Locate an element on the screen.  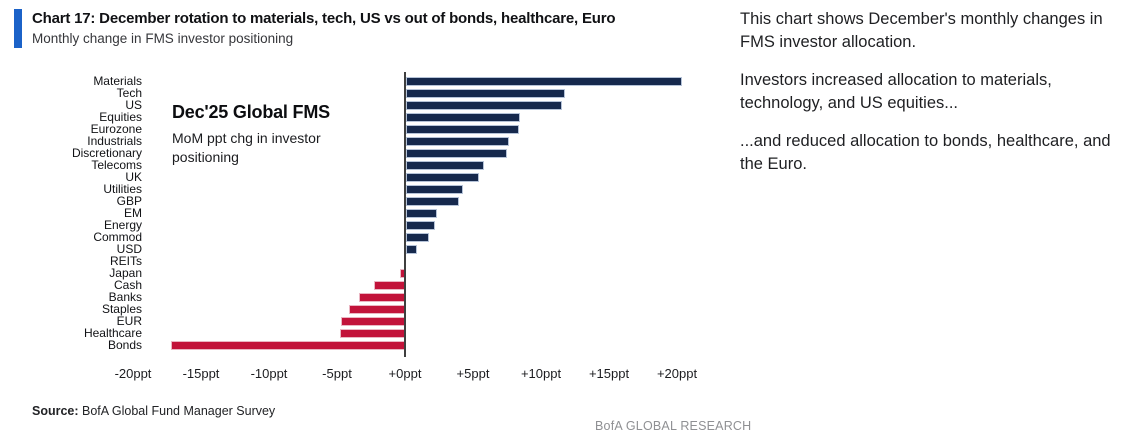
x-axis-tick-label: +10ppt is located at coordinates (541, 373).